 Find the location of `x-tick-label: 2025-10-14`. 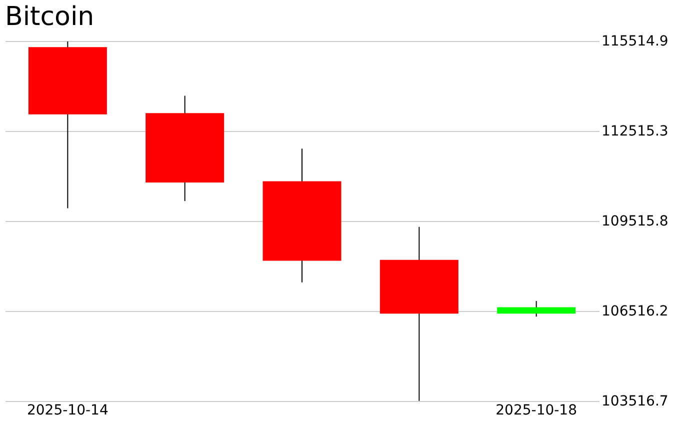

x-tick-label: 2025-10-14 is located at coordinates (67, 410).